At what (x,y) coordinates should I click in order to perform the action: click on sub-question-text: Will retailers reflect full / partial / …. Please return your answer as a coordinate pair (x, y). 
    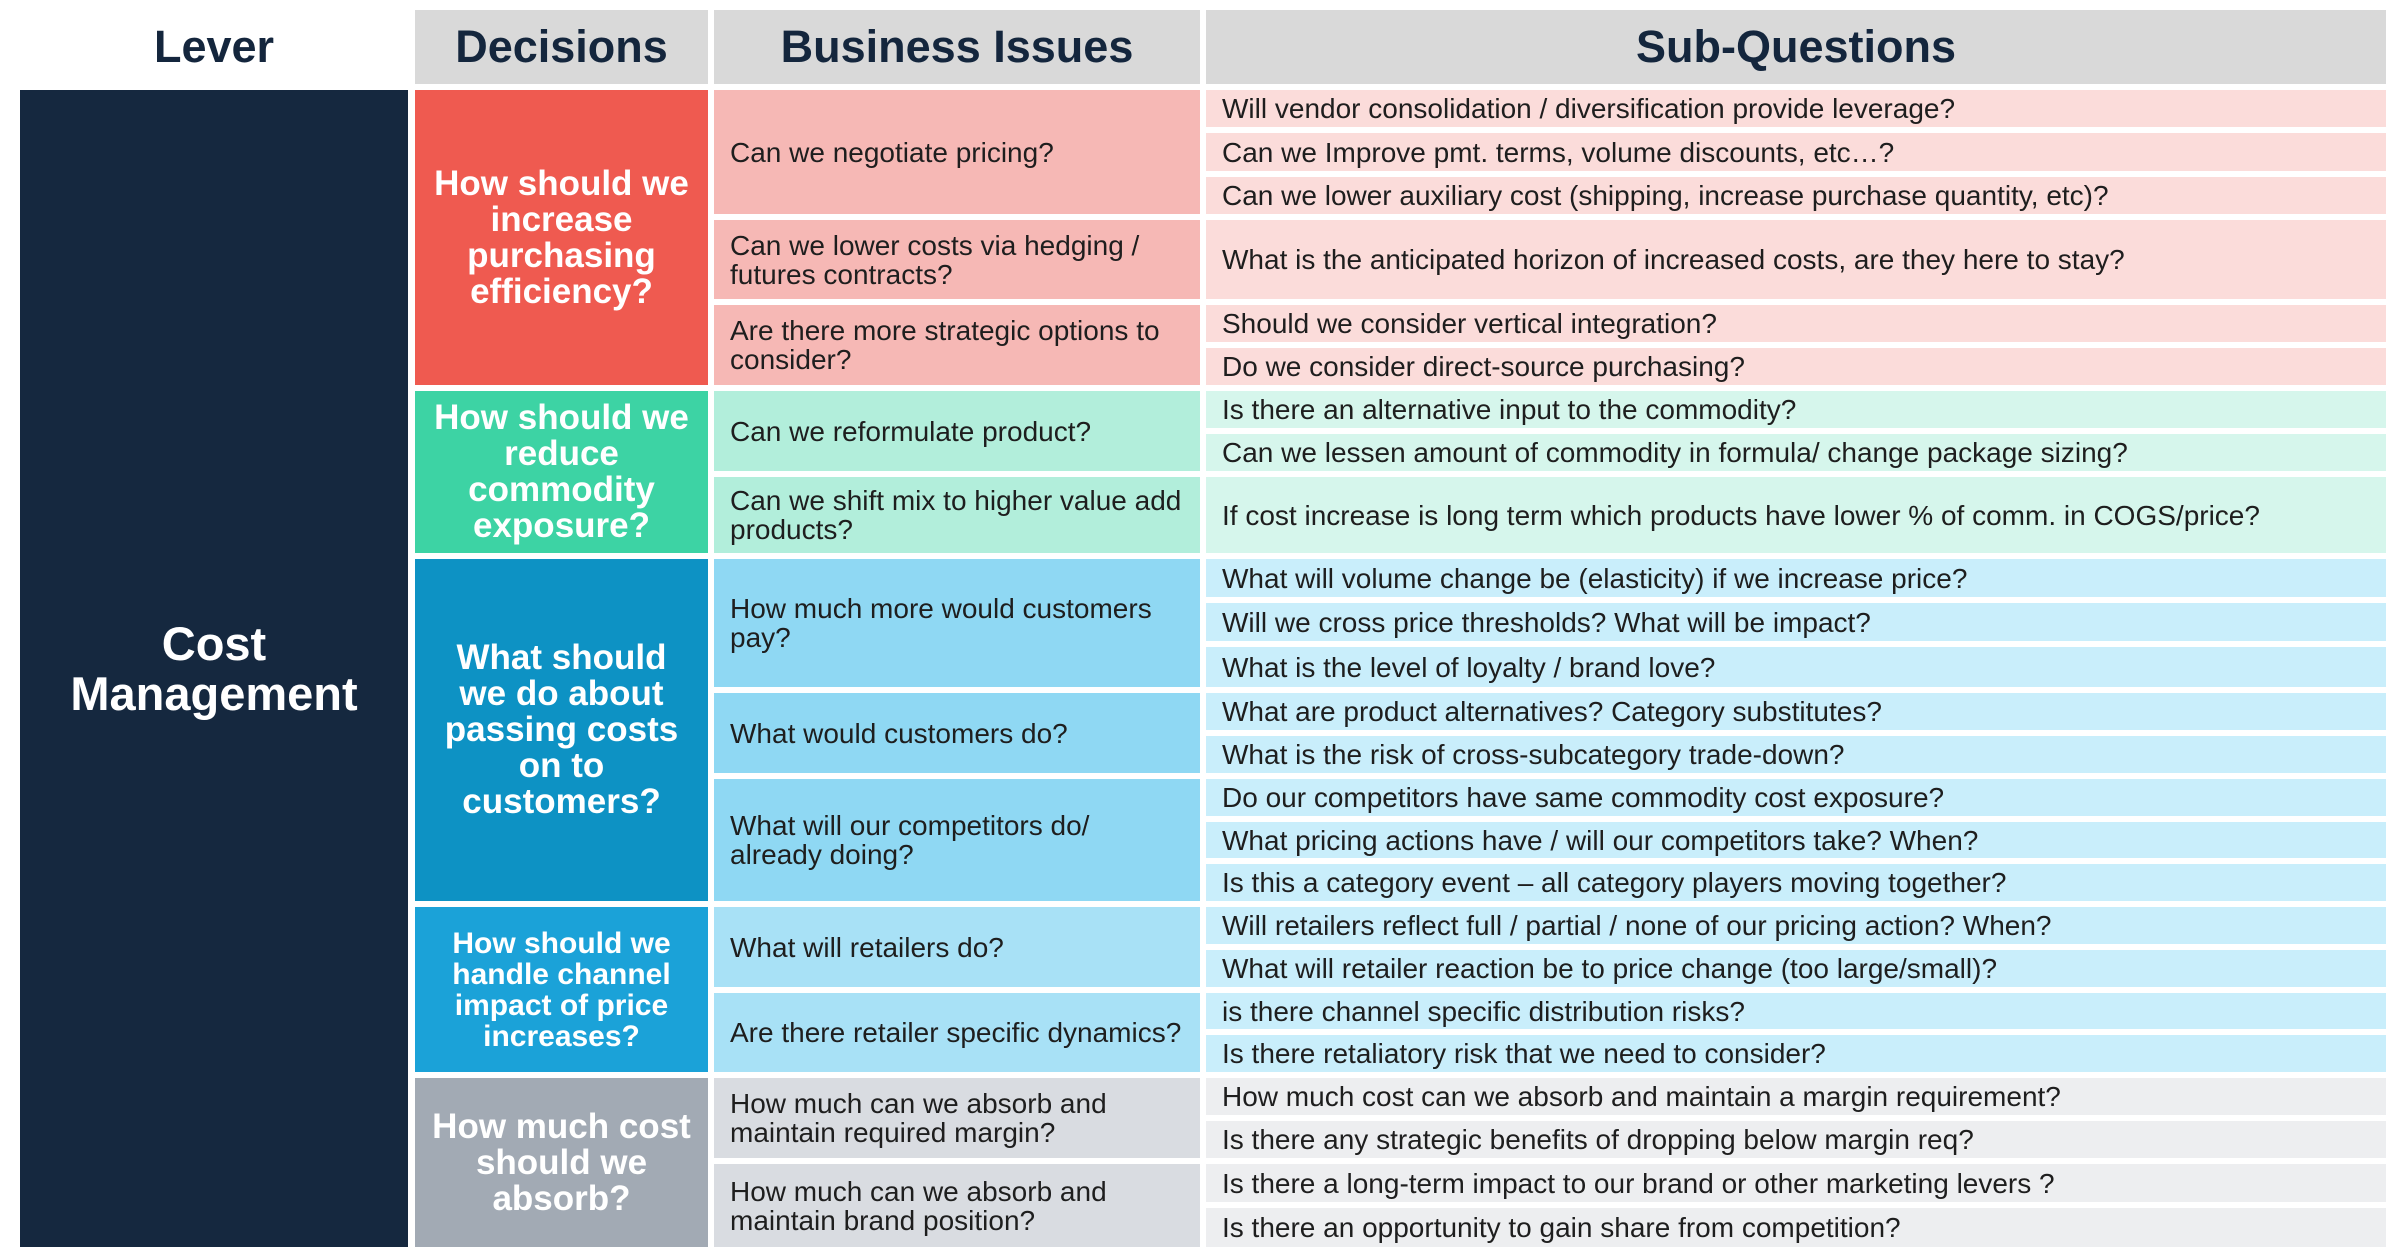
    Looking at the image, I should click on (1637, 925).